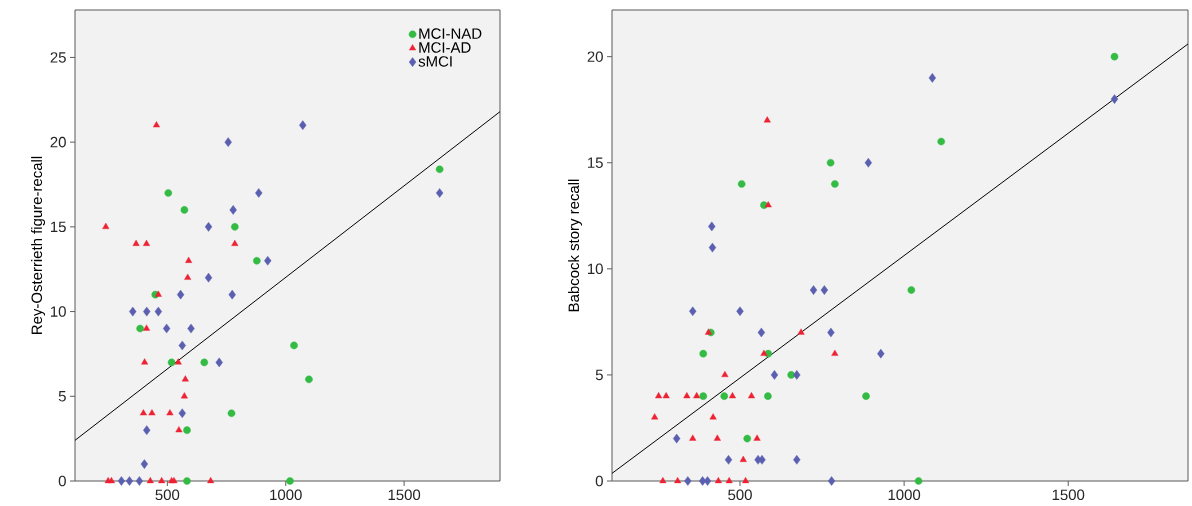  Describe the element at coordinates (575, 245) in the screenshot. I see `y-axis-title: Babcock story recall` at that location.